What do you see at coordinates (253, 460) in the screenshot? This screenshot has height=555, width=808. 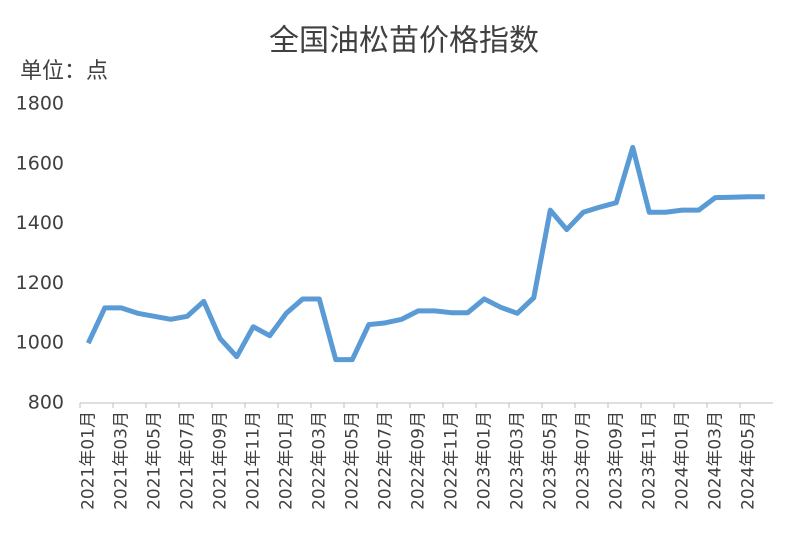 I see `x-tick-label: 2021年11月` at bounding box center [253, 460].